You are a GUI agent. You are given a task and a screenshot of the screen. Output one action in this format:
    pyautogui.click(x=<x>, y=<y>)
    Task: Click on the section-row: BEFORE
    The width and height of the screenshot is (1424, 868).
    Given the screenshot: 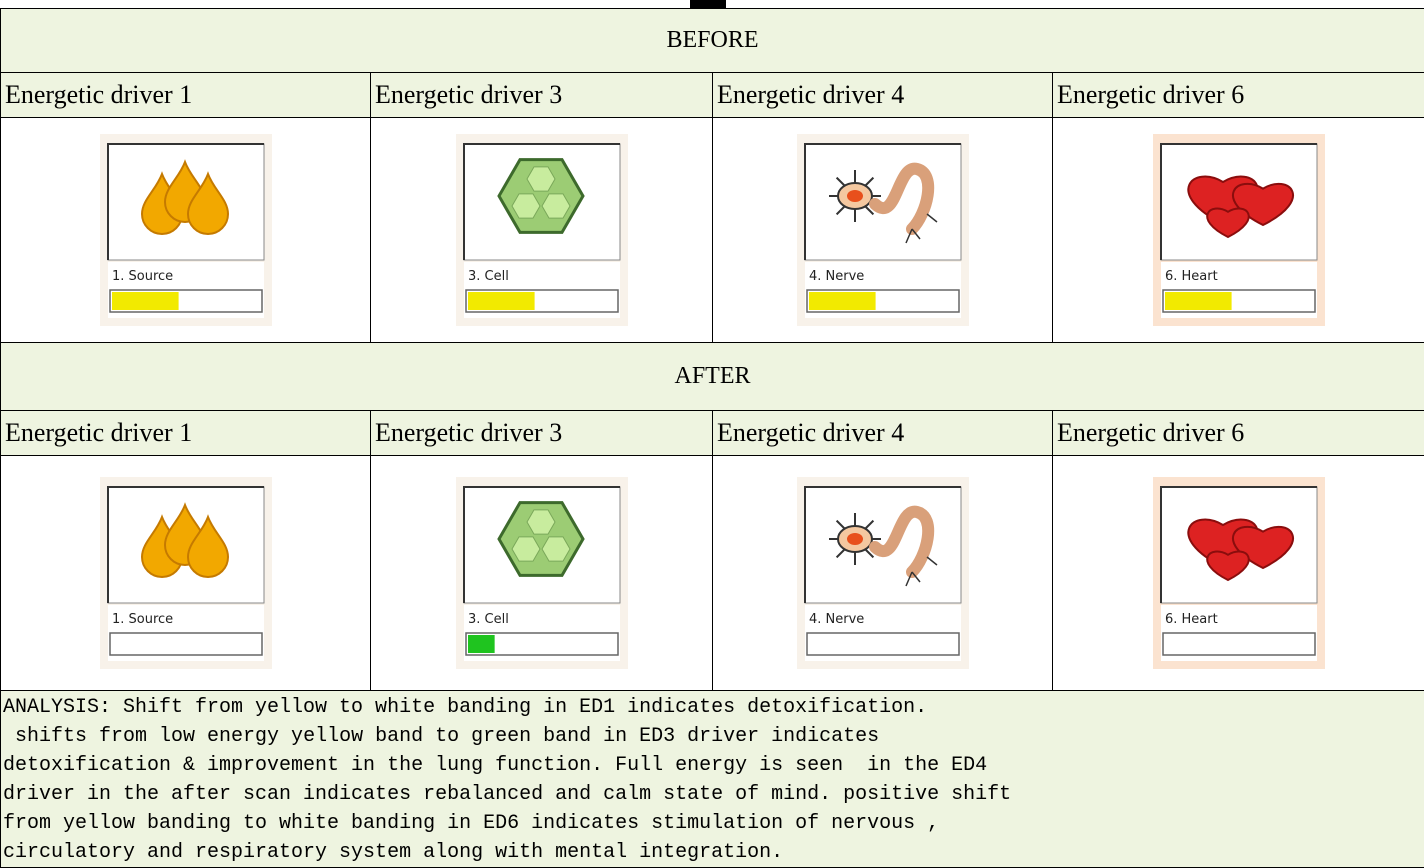 What is the action you would take?
    pyautogui.click(x=712, y=41)
    